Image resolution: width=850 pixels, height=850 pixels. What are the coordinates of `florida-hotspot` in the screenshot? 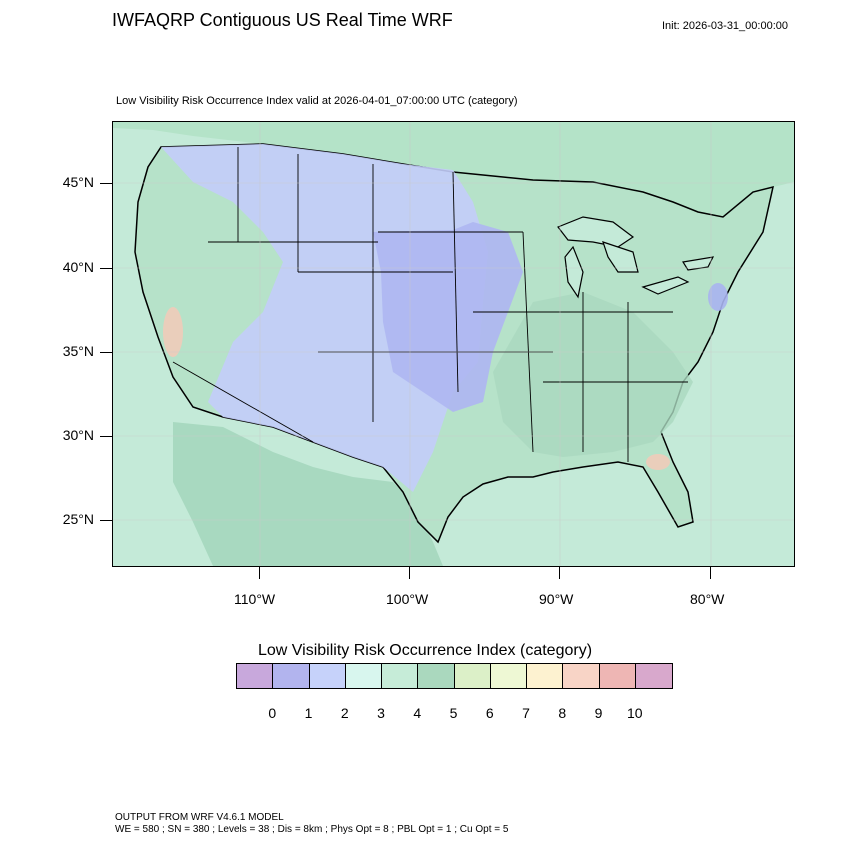 It's located at (658, 462).